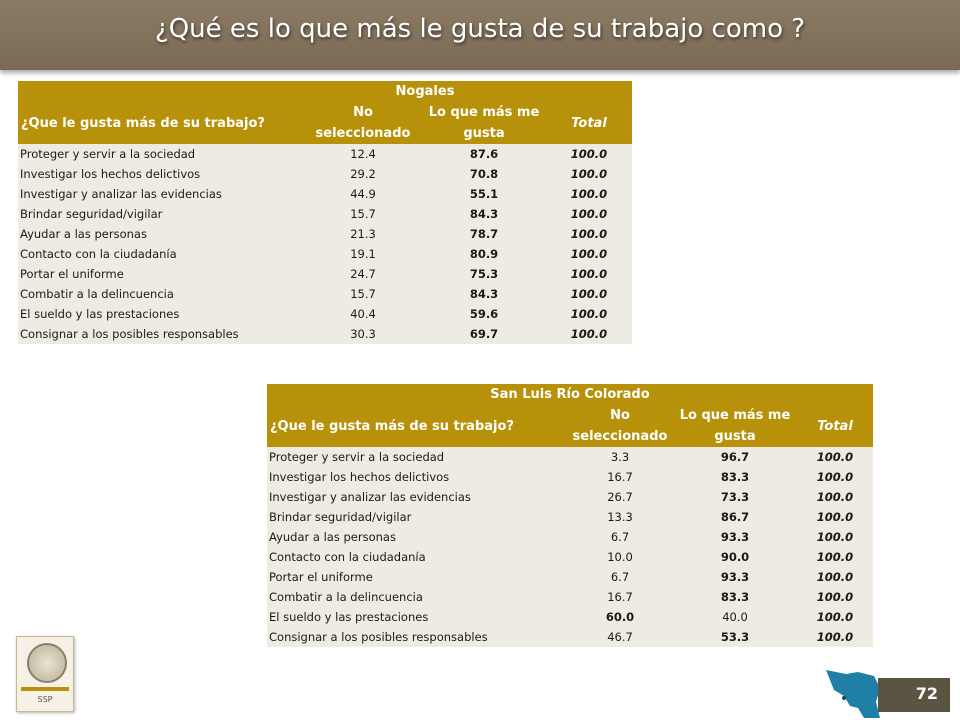  Describe the element at coordinates (735, 557) in the screenshot. I see `cell-lo-que-mas-gusta: 90.0` at that location.